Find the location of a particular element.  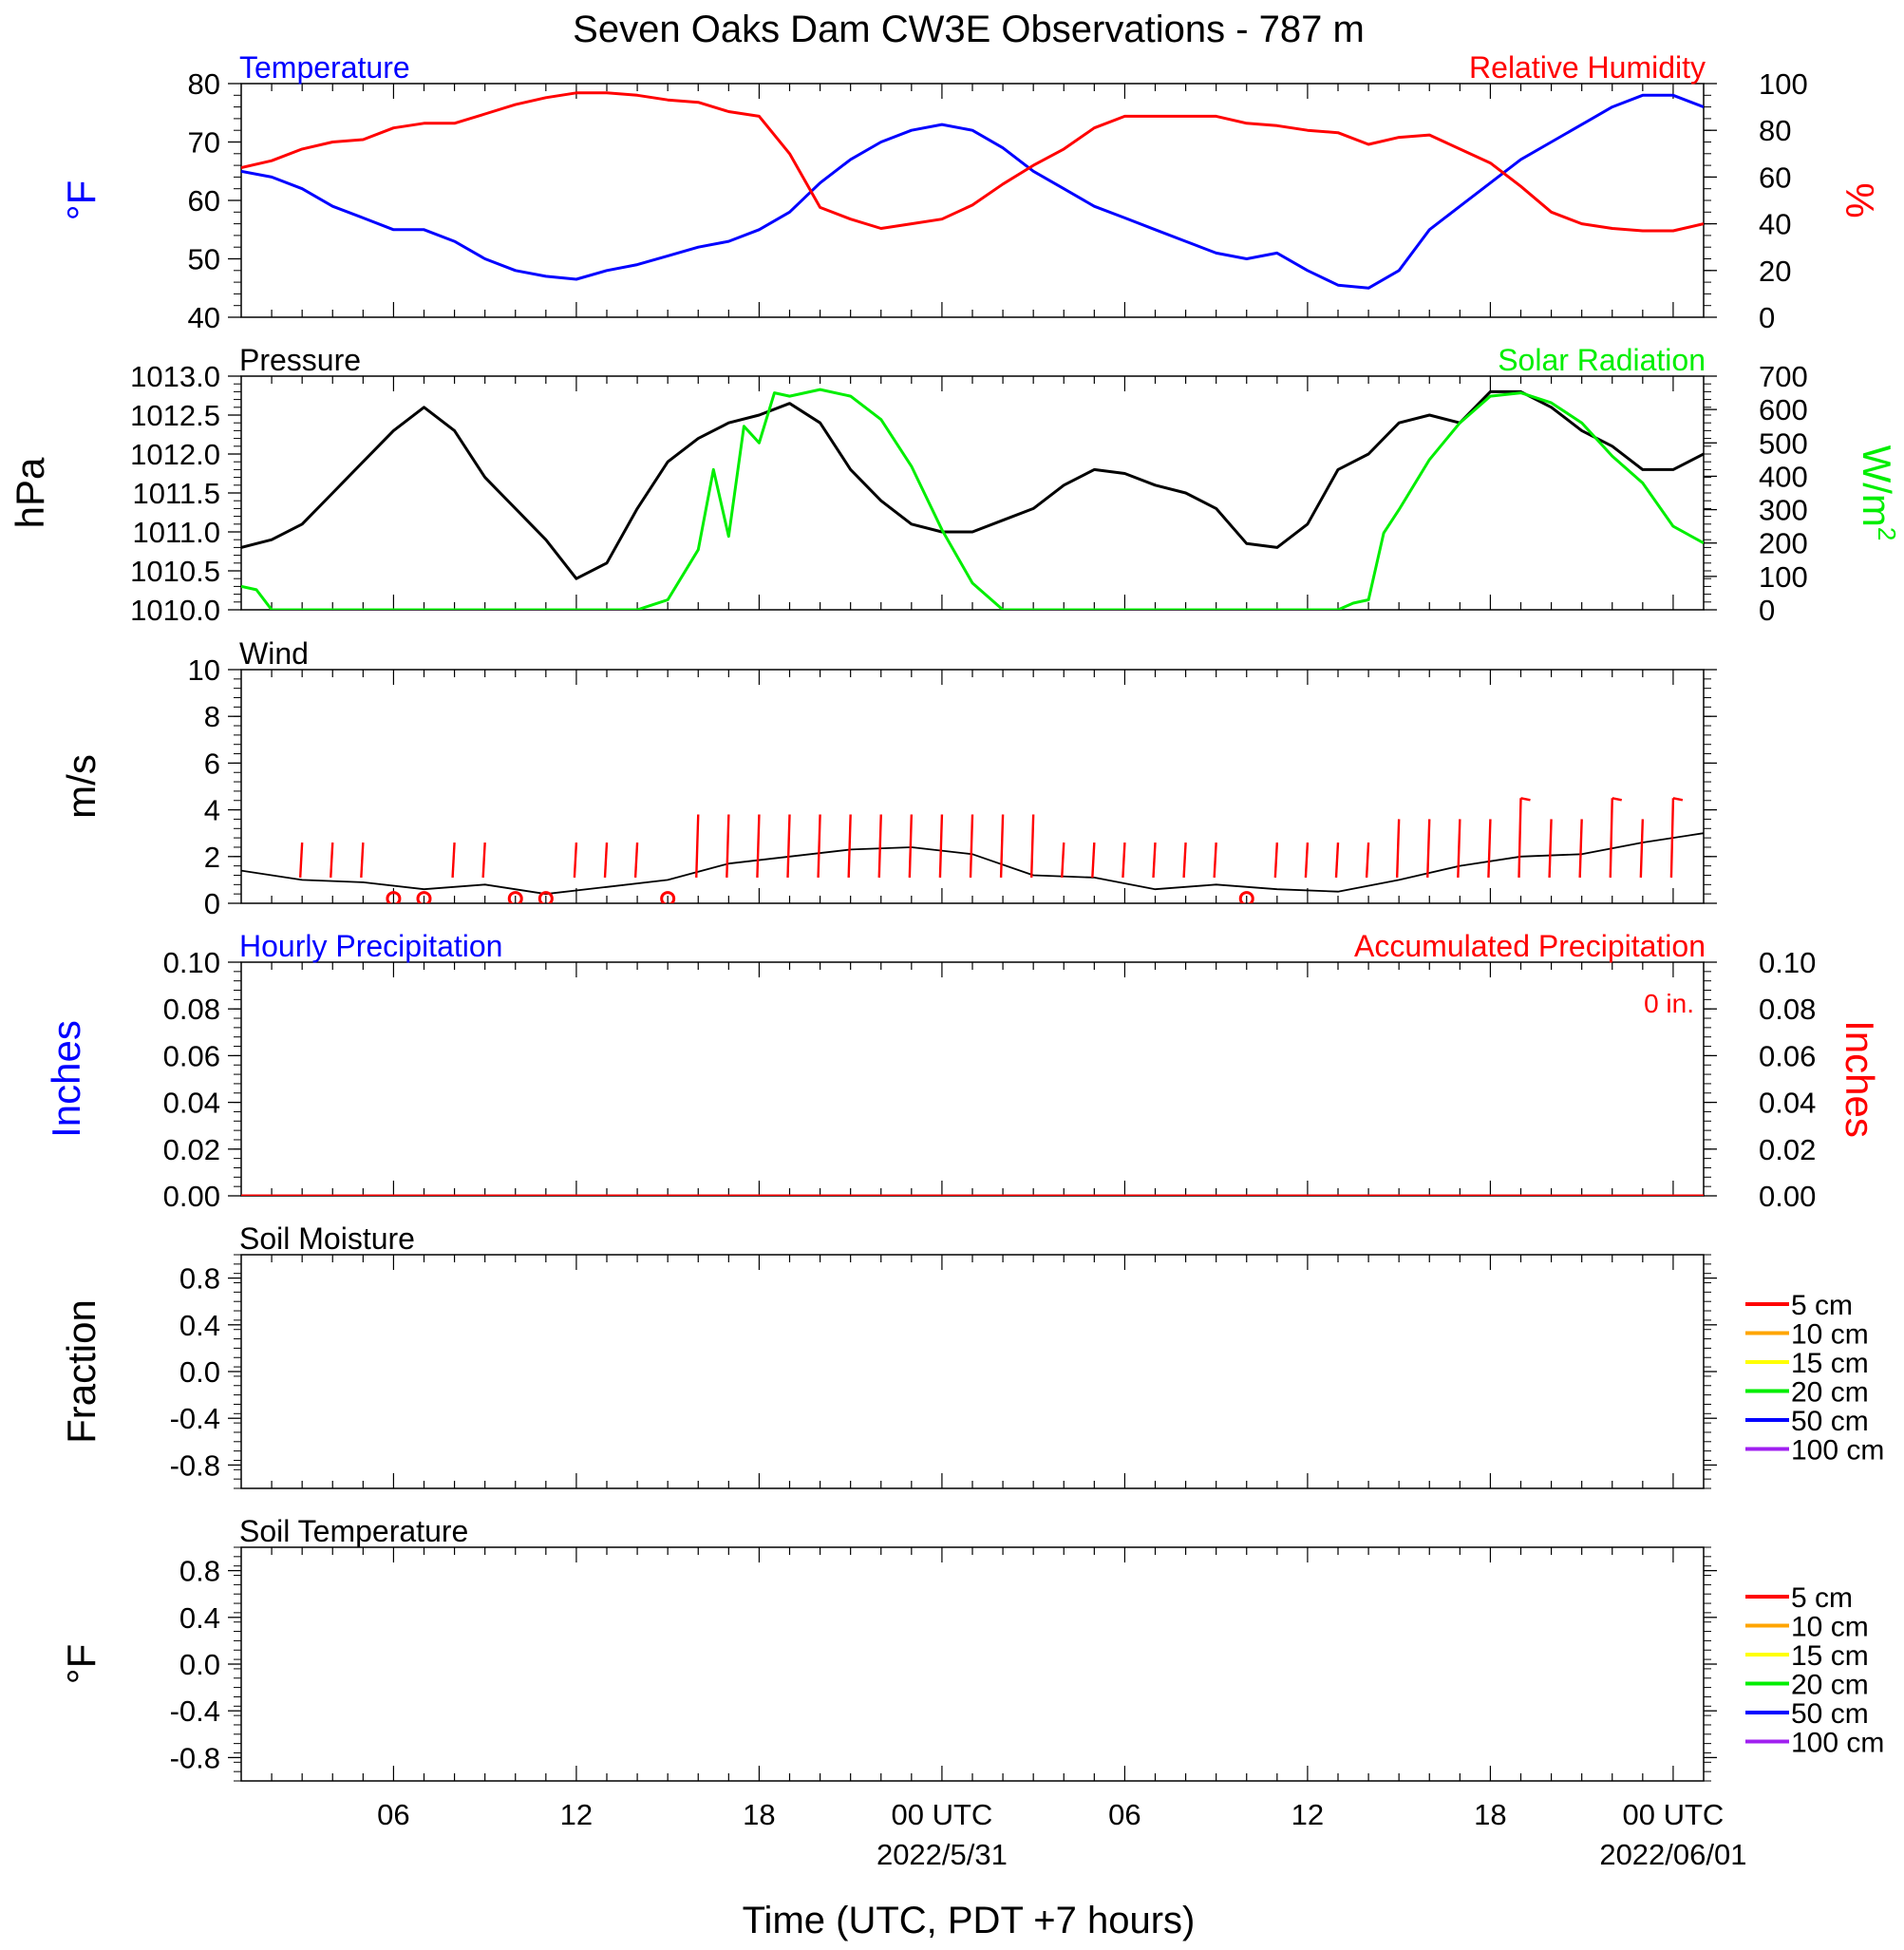

y-tick-label: 1012.0 is located at coordinates (175, 454).